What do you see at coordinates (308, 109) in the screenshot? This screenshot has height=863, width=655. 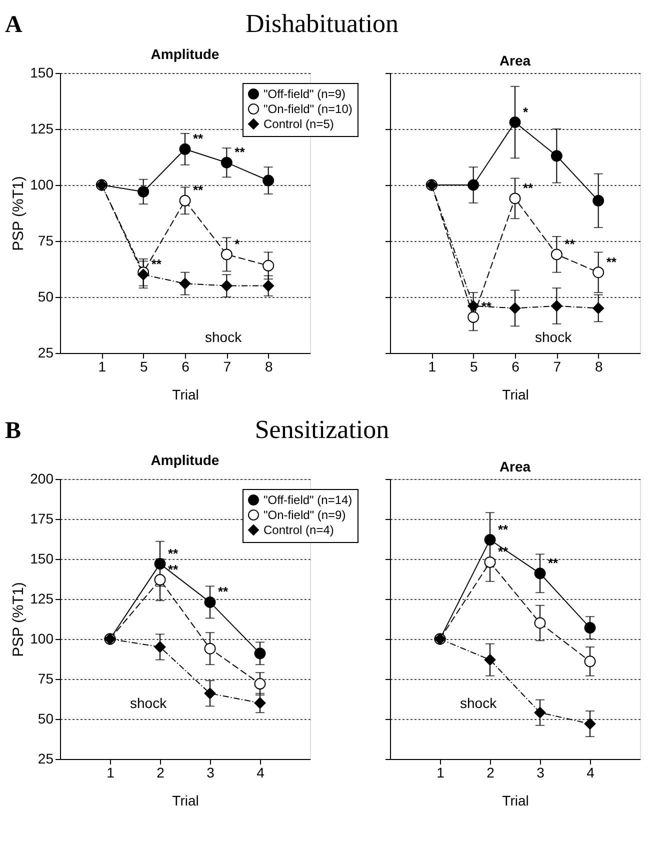 I see `legend-label: "On-field" (n=10)` at bounding box center [308, 109].